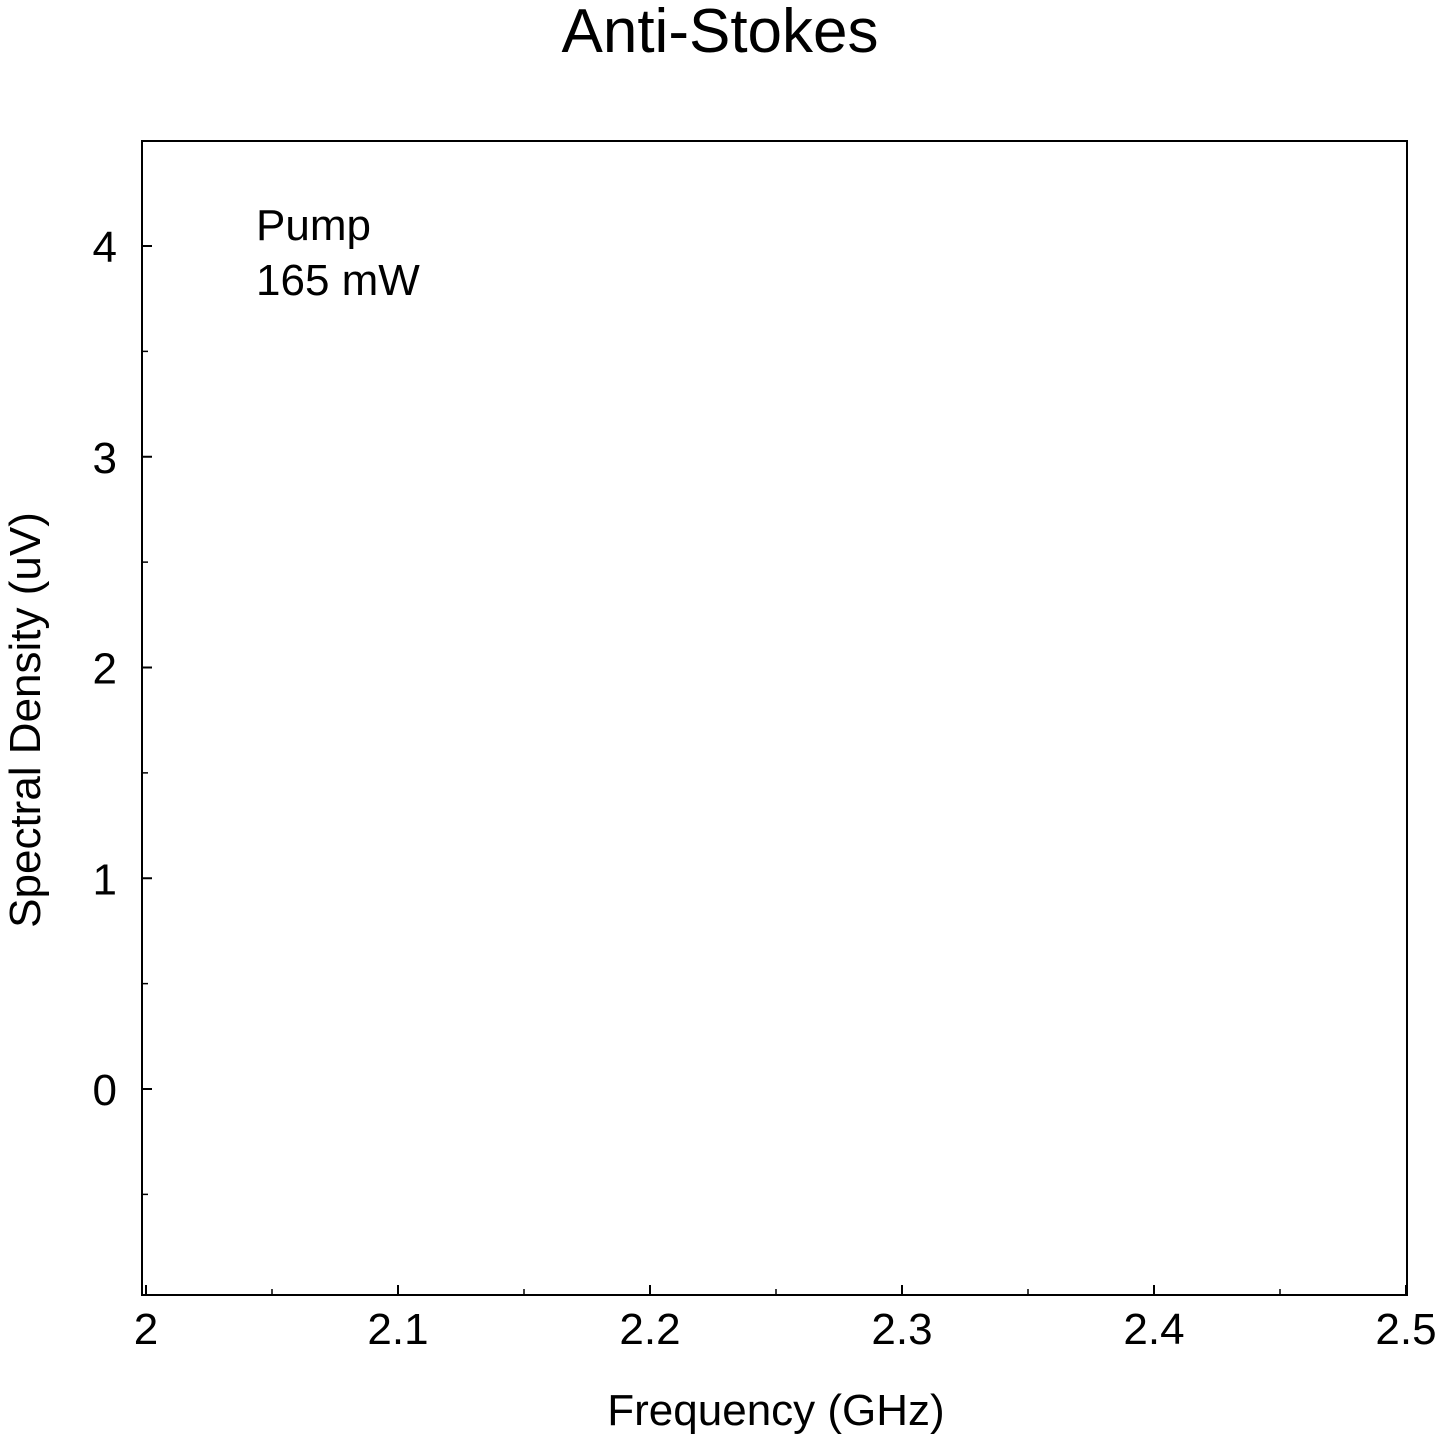 This screenshot has height=1440, width=1440. What do you see at coordinates (105, 247) in the screenshot?
I see `y-tick-label: 4` at bounding box center [105, 247].